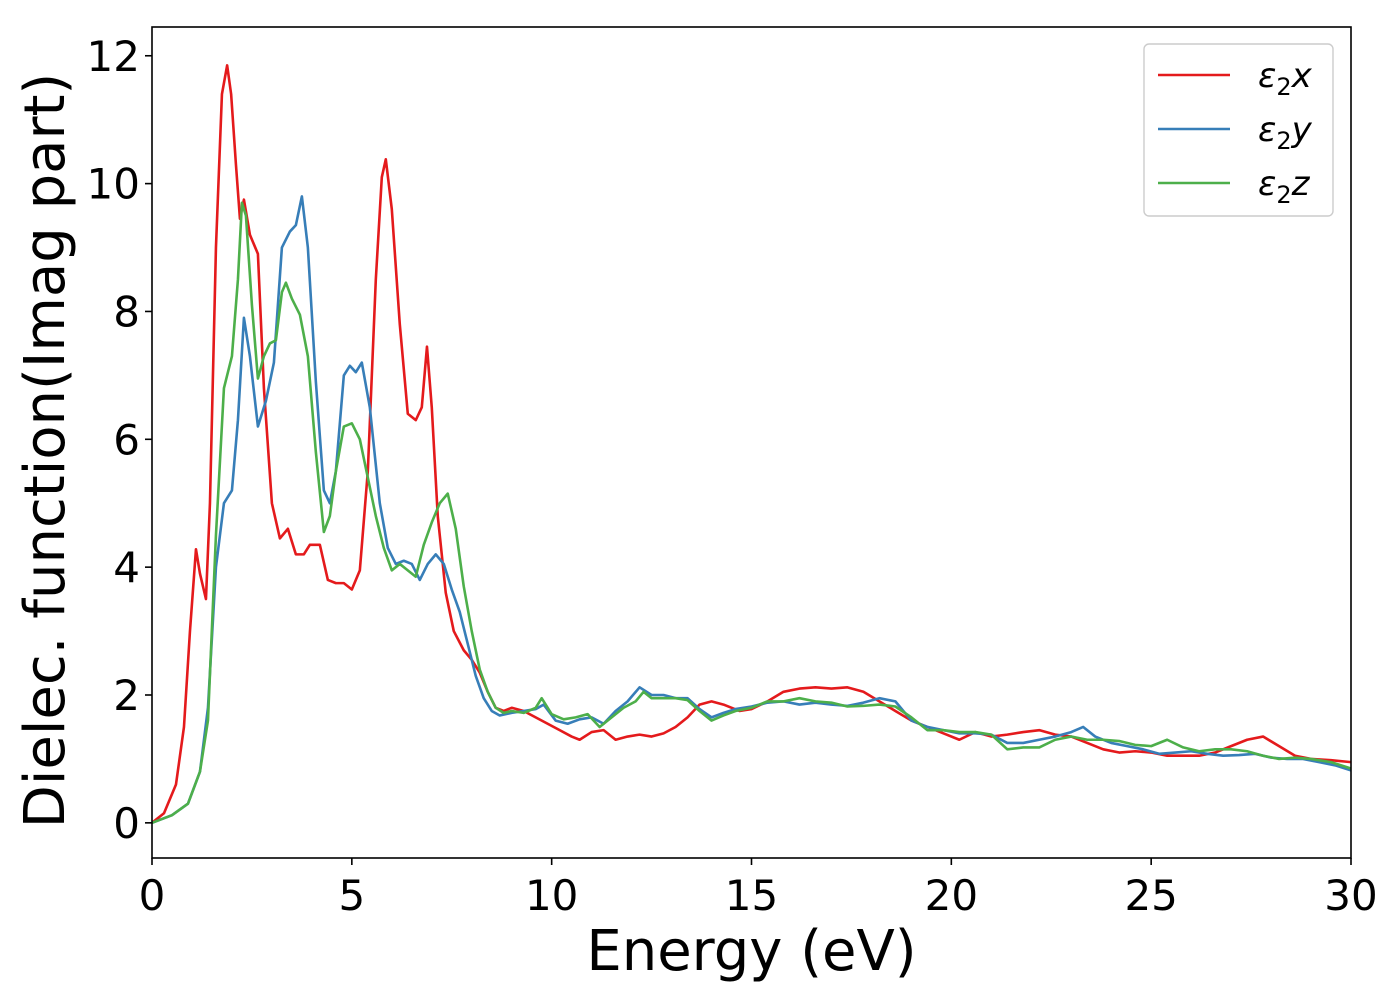 This screenshot has height=1000, width=1400. Describe the element at coordinates (1285, 132) in the screenshot. I see `legend-label-y: ε2y` at that location.